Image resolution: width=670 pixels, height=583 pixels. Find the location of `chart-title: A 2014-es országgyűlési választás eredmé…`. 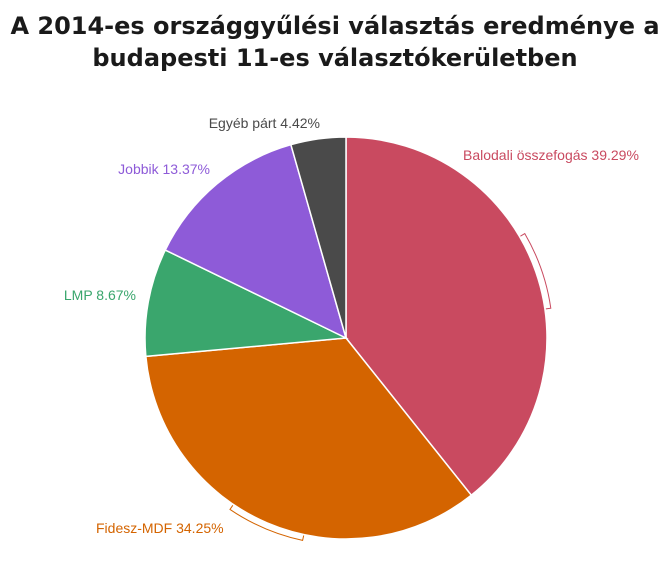

chart-title: A 2014-es országgyűlési választás eredmé… is located at coordinates (335, 42).